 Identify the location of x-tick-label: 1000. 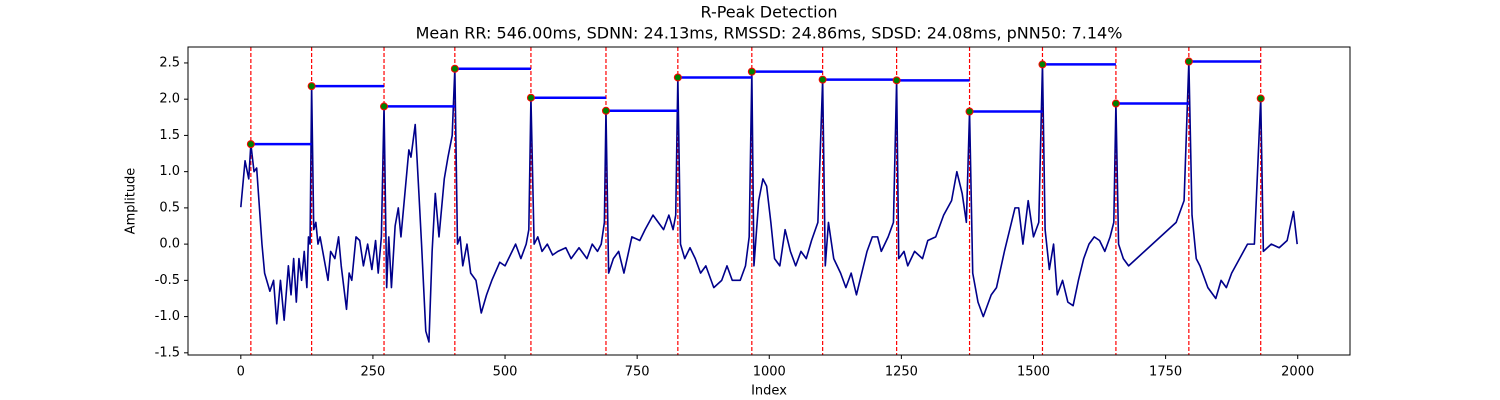
(769, 372).